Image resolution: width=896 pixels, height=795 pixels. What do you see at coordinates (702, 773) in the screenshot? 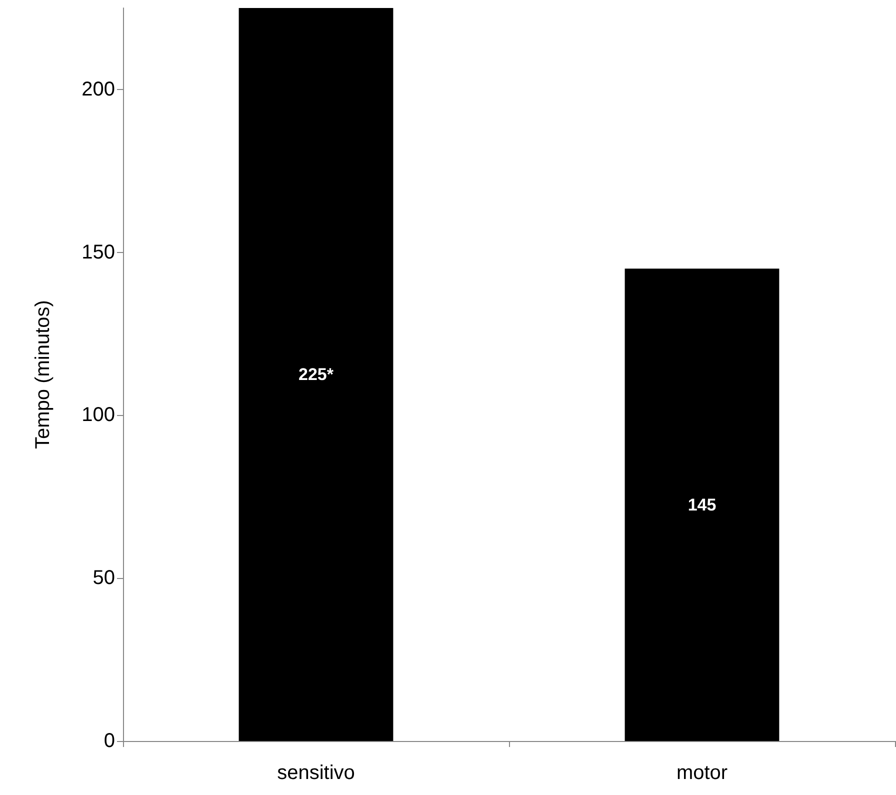
I see `x-tick-label: motor` at bounding box center [702, 773].